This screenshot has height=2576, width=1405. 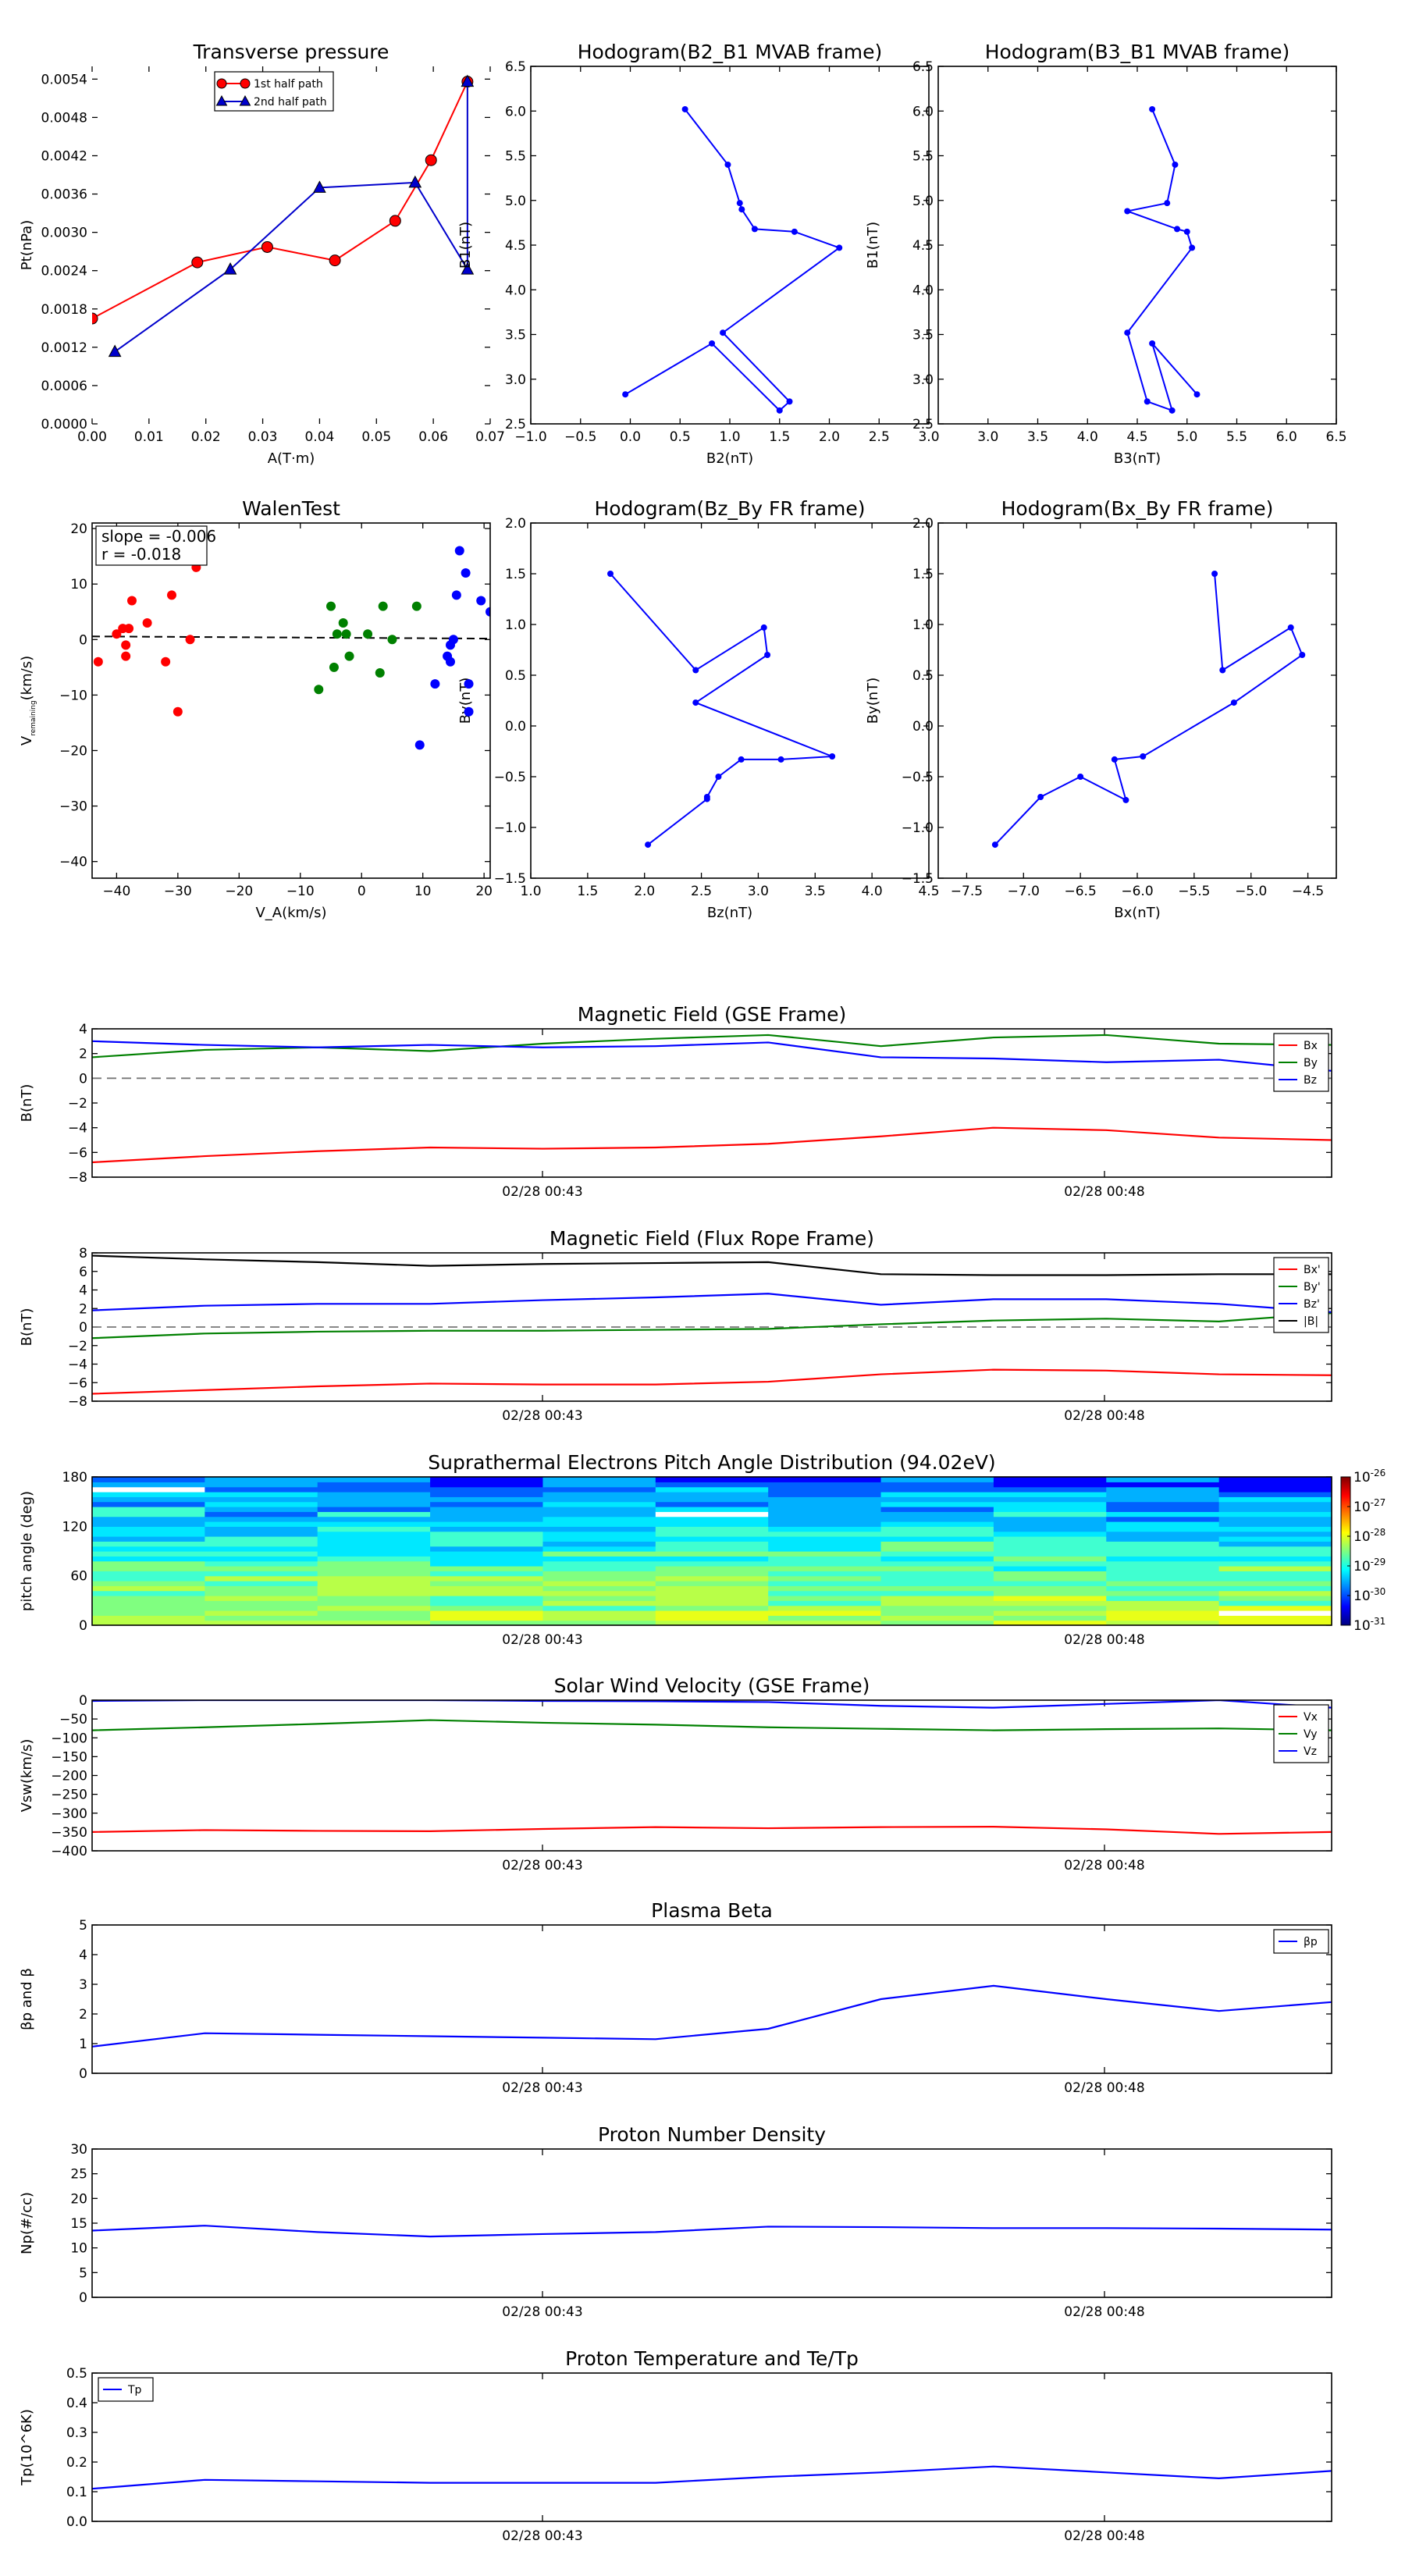 What do you see at coordinates (712, 1685) in the screenshot?
I see `chart-title: Solar Wind Velocity (GSE Frame)` at bounding box center [712, 1685].